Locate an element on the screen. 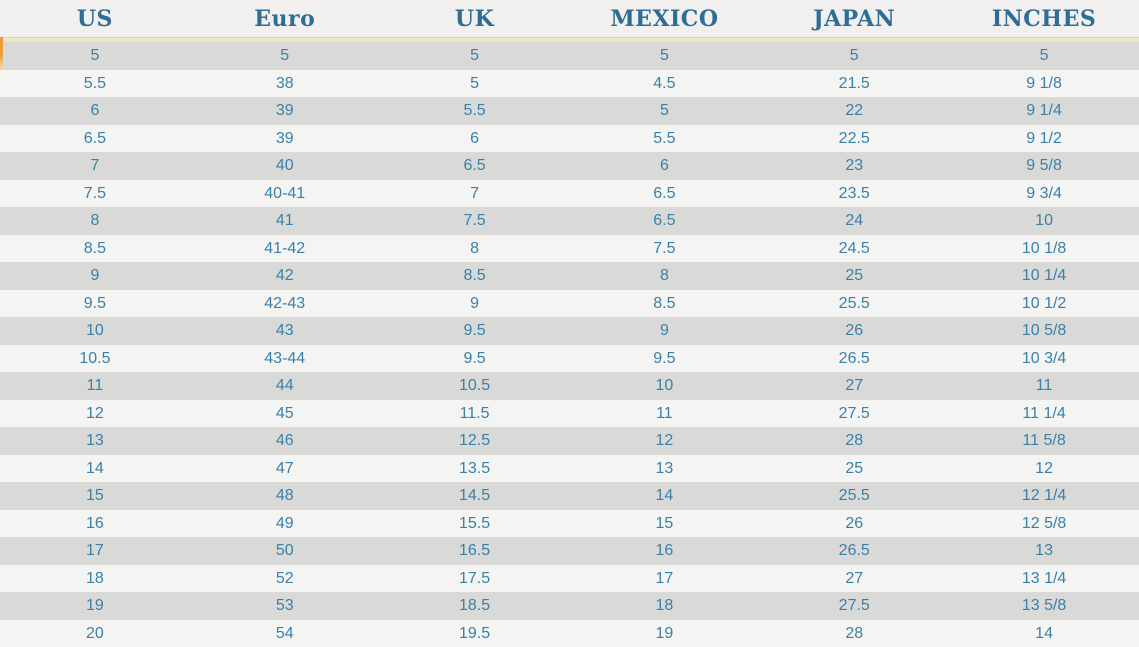 Image resolution: width=1139 pixels, height=647 pixels. table-row: 7 40 6.5 6 23 9 5/8 is located at coordinates (569, 166).